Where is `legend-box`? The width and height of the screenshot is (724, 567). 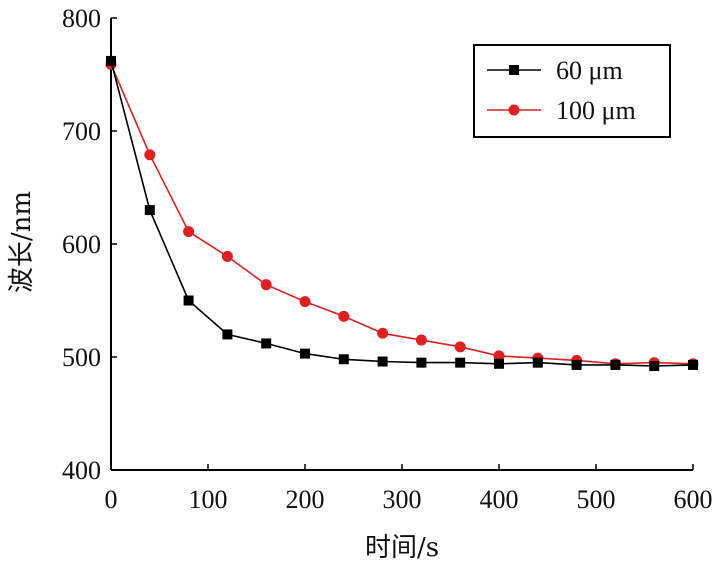 legend-box is located at coordinates (572, 91).